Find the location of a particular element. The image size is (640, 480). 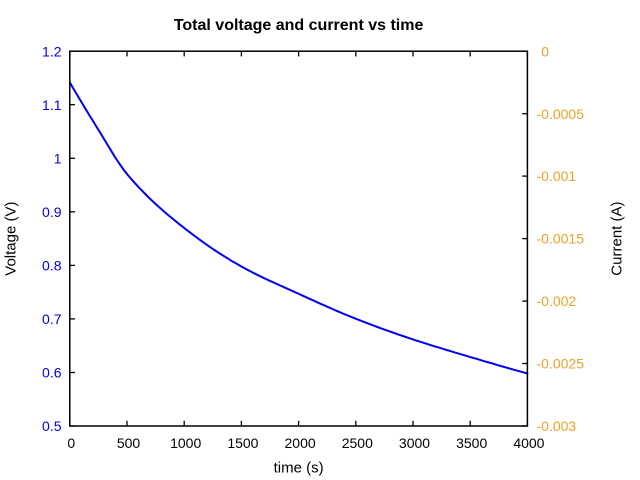

svg-text: 1.1 is located at coordinates (52, 105).